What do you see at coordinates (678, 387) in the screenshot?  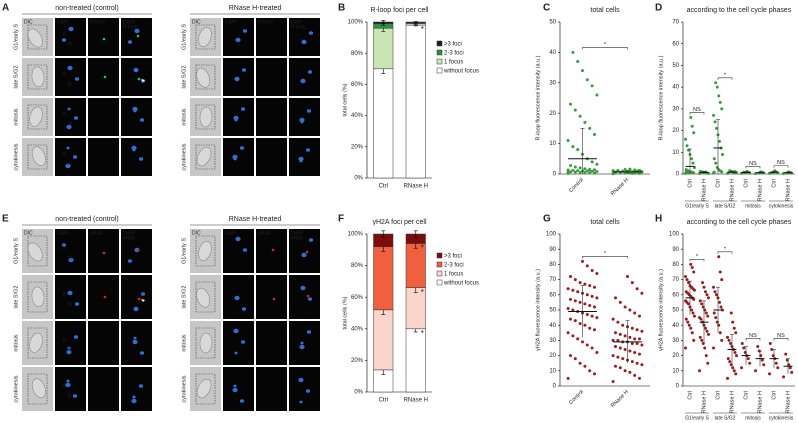 I see `y-tick-label: 0` at bounding box center [678, 387].